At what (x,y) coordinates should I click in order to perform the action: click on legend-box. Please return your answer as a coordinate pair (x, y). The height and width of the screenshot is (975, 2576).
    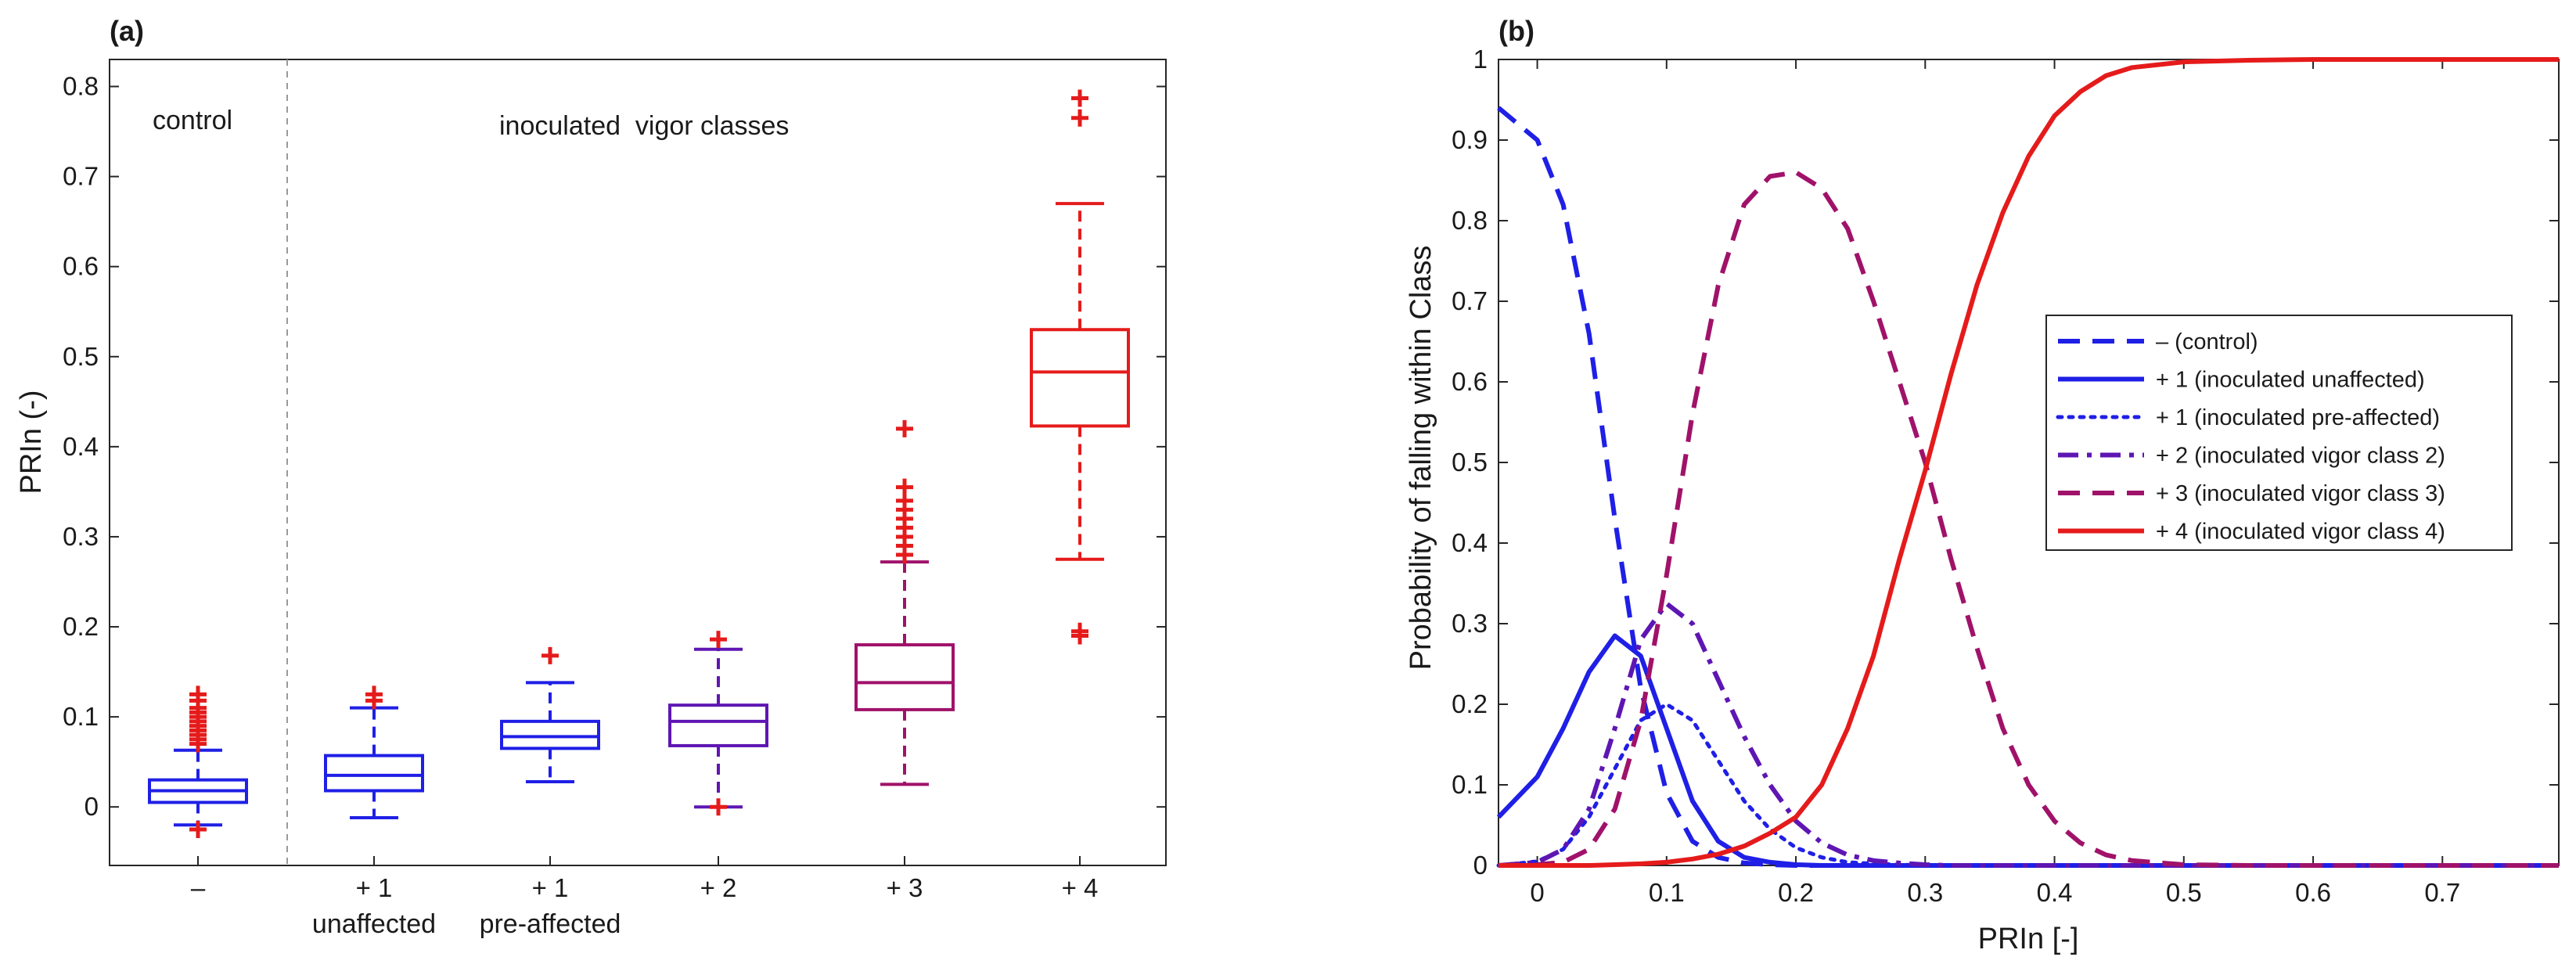
    Looking at the image, I should click on (2279, 433).